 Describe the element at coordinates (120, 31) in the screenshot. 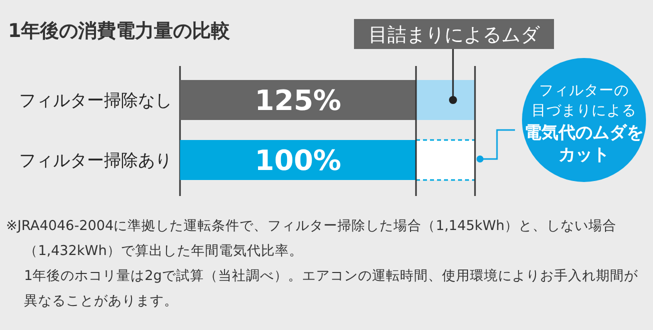

I see `chart-title: 1年後の消費電力量の比較` at that location.